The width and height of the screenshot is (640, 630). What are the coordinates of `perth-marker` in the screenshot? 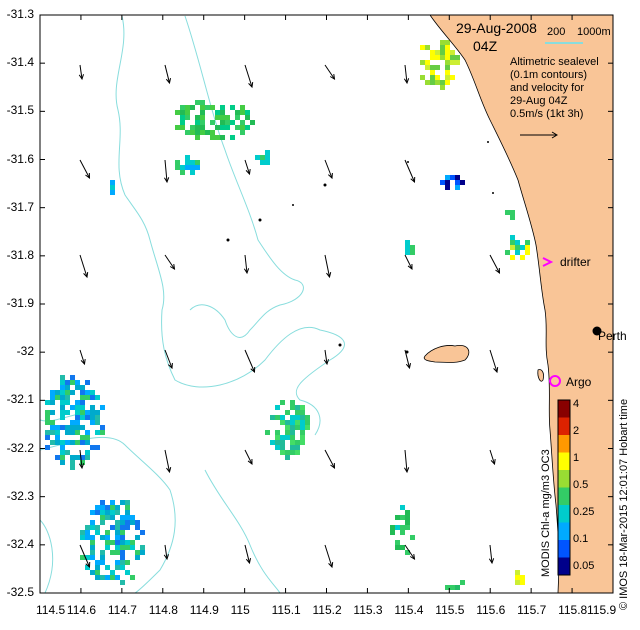 It's located at (597, 331).